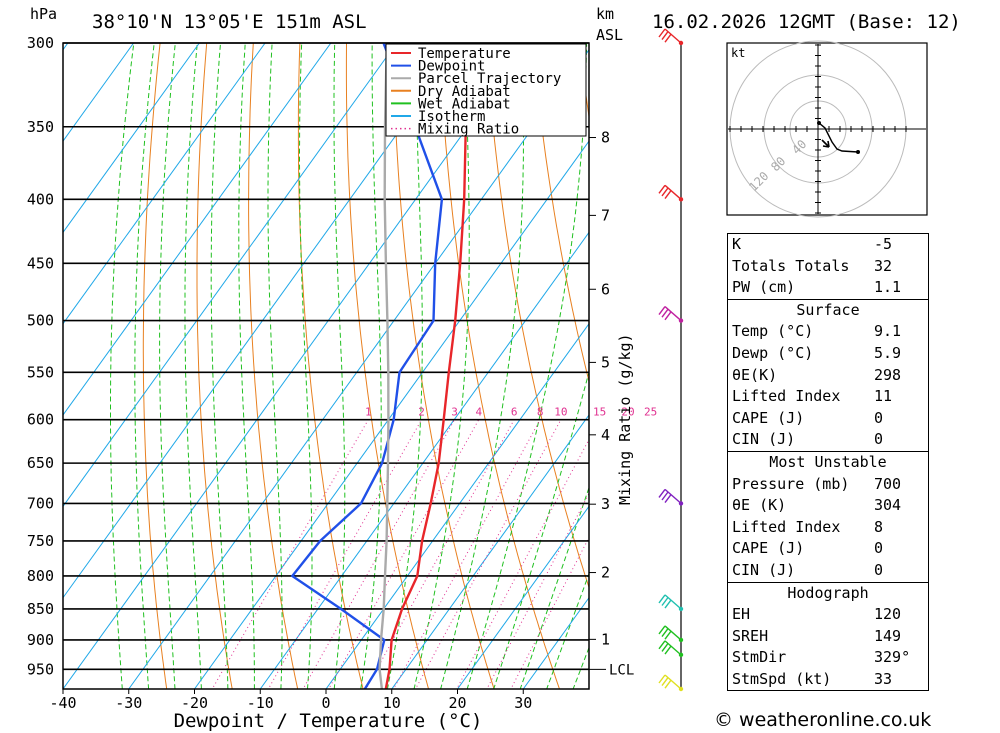 The image size is (1000, 733). What do you see at coordinates (791, 265) in the screenshot?
I see `index-label: Totals Totals` at bounding box center [791, 265].